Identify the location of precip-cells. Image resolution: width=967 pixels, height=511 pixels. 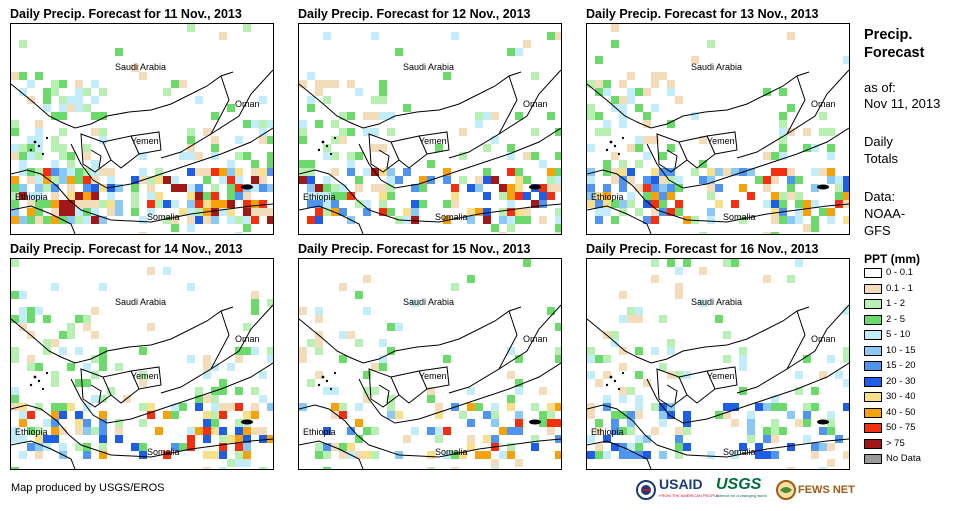
(718, 364).